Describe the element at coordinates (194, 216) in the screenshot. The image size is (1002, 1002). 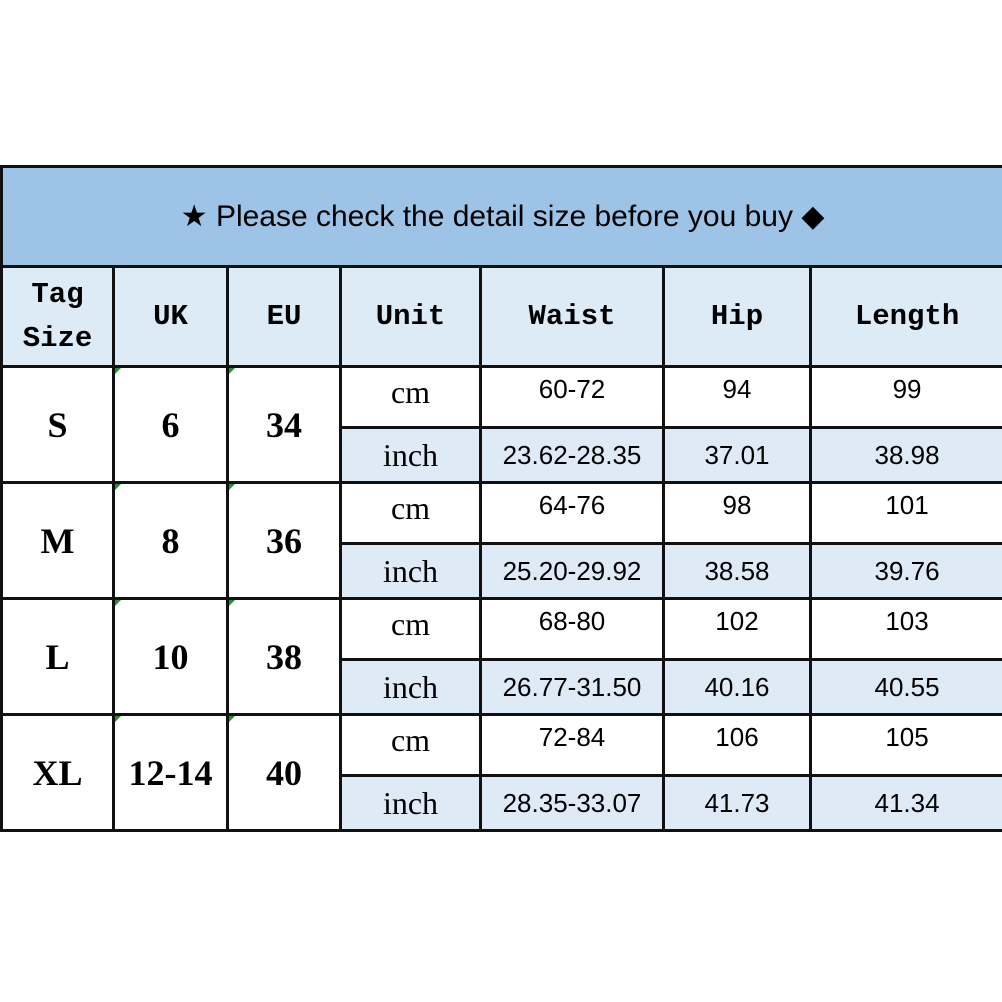
I see `star-icon: ★` at that location.